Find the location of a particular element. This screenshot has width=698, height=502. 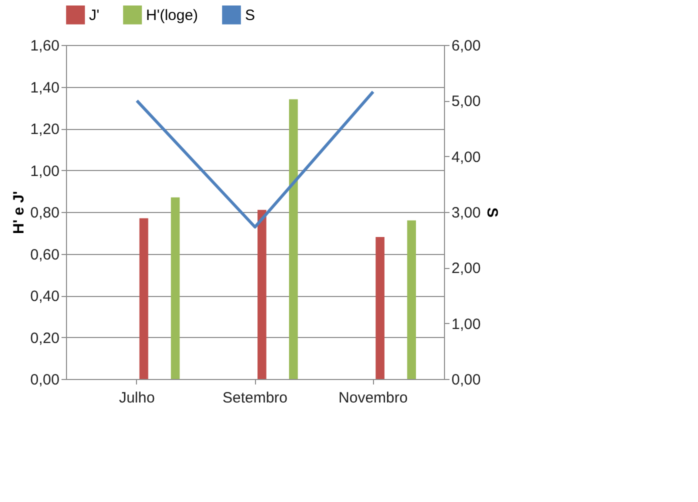

y2-tick-label: 0,00 is located at coordinates (466, 380).